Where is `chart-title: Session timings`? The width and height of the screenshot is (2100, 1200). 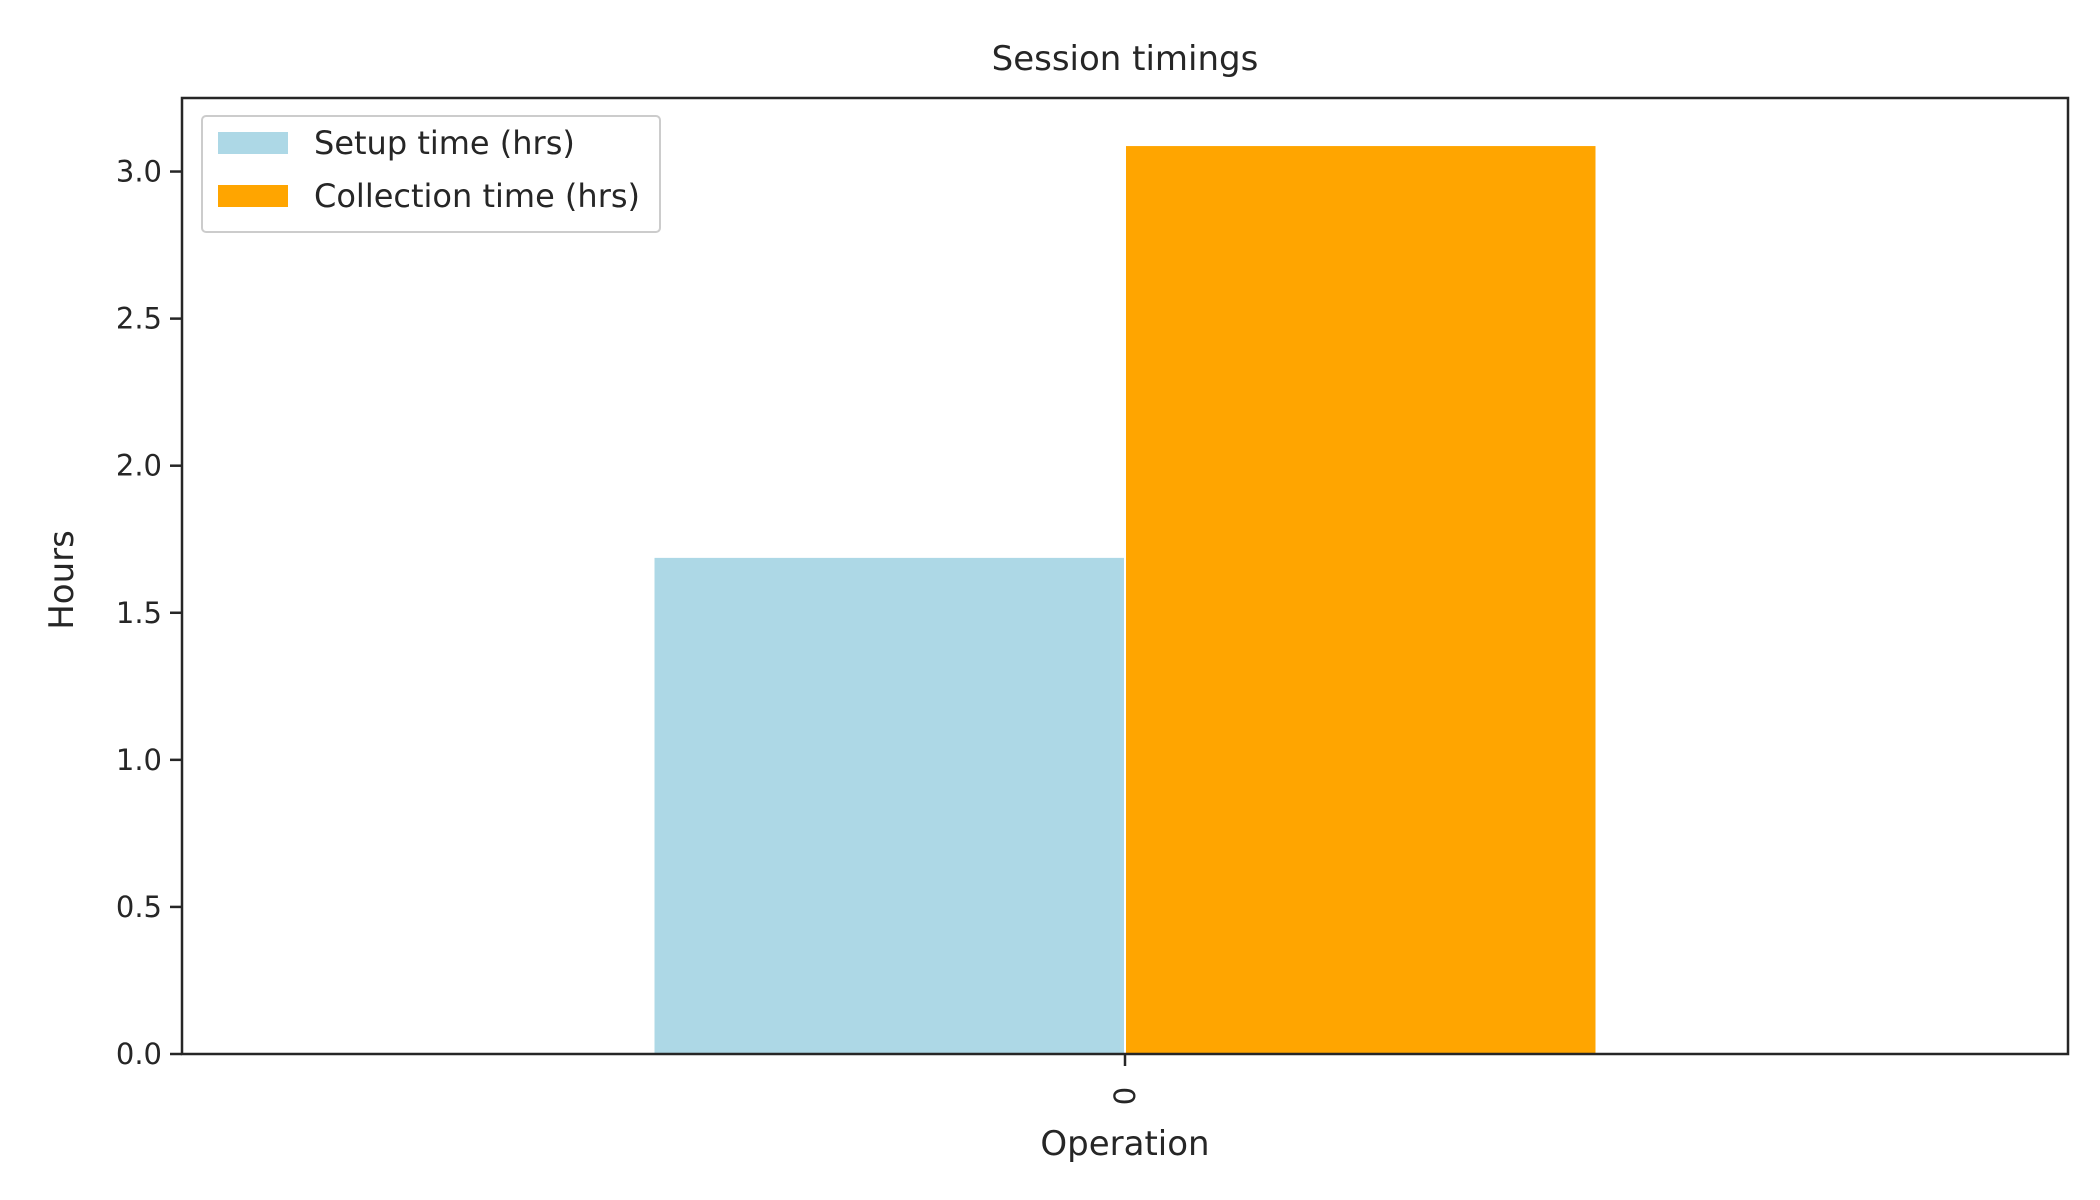 chart-title: Session timings is located at coordinates (1125, 59).